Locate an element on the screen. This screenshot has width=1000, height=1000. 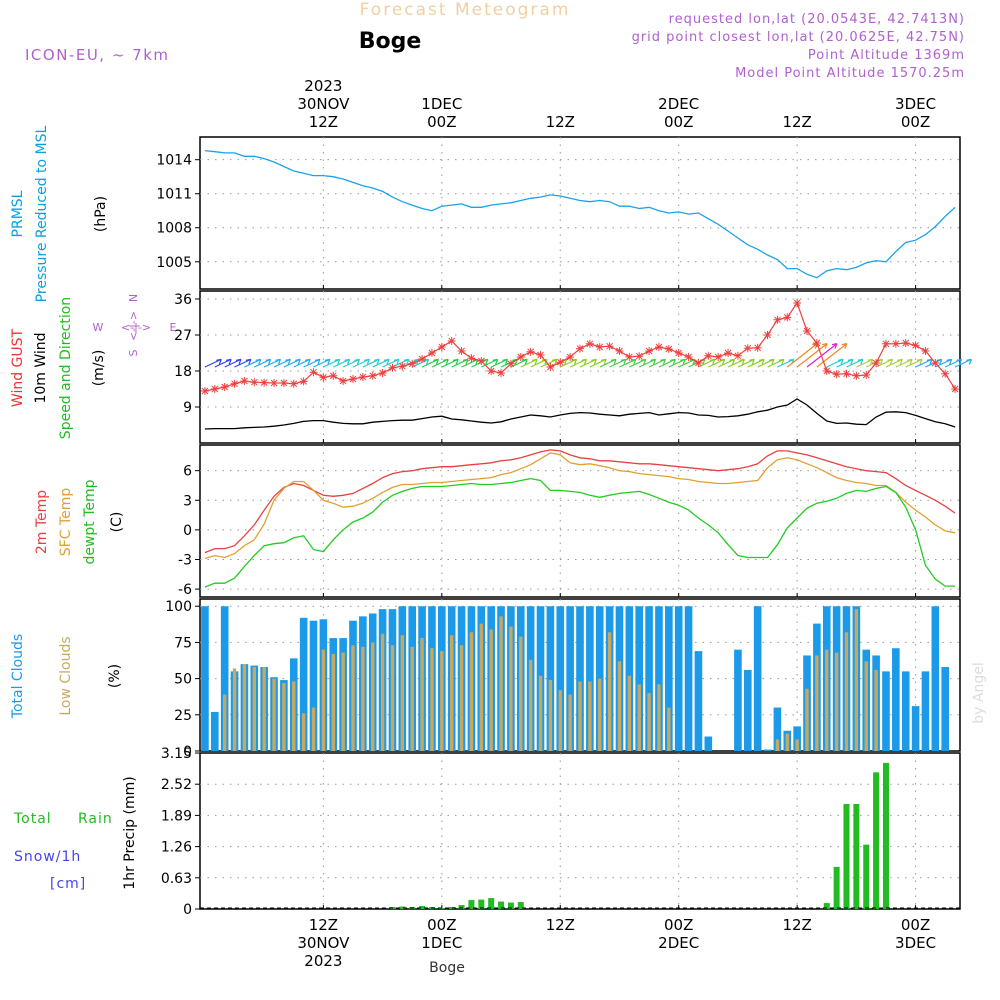
compass-n: N is located at coordinates (133, 298).